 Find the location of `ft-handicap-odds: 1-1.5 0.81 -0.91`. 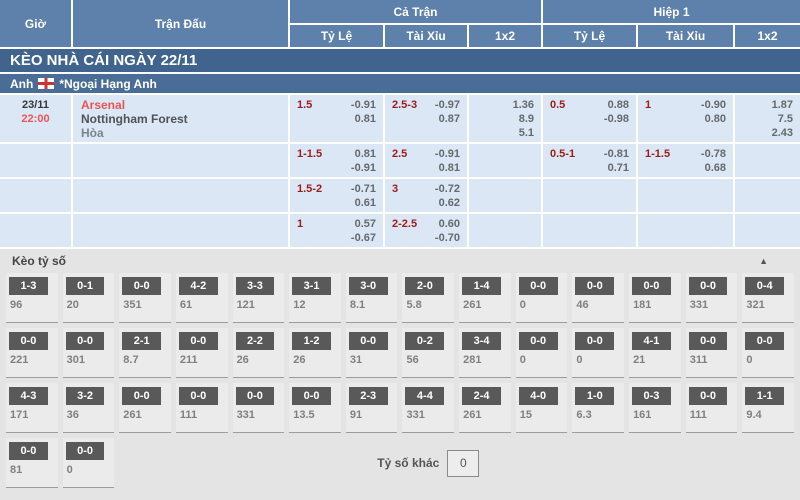

ft-handicap-odds: 1-1.5 0.81 -0.91 is located at coordinates (336, 160).